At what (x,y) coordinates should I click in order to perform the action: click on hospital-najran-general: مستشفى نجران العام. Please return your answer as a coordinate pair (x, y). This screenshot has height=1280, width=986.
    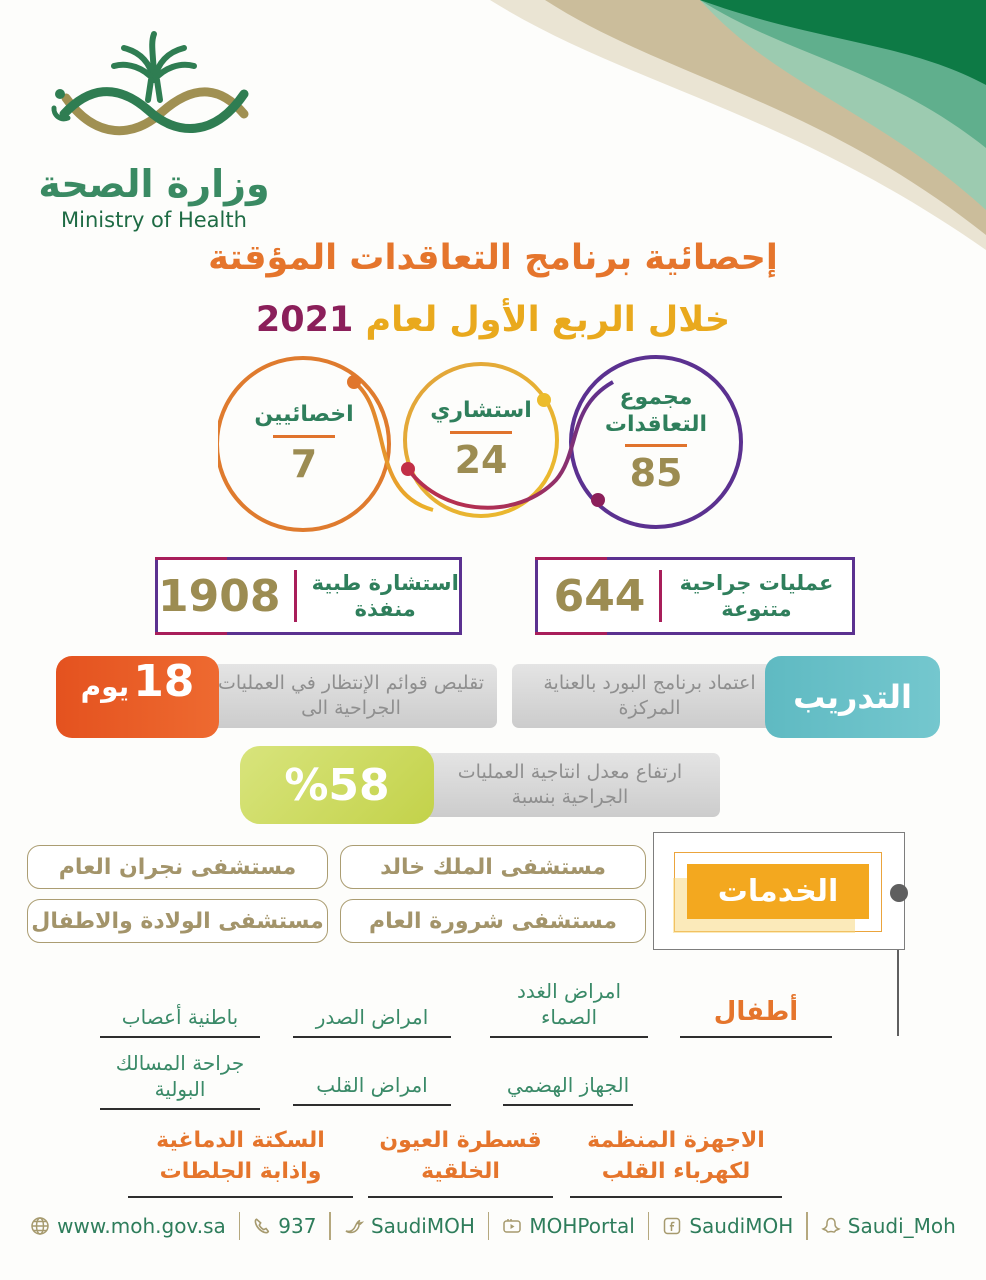
    Looking at the image, I should click on (177, 867).